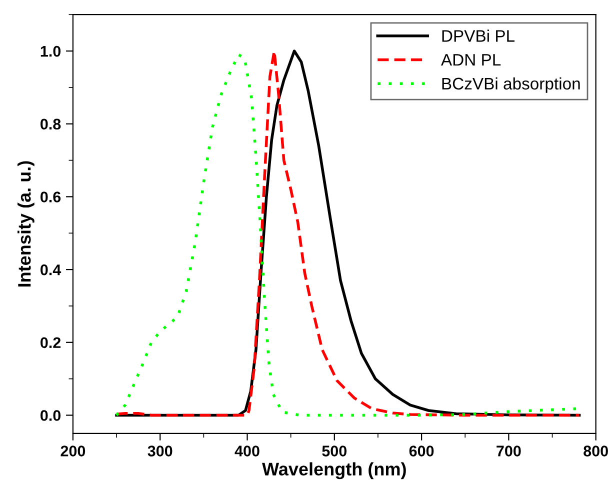  I want to click on x-tick-label: 800, so click(596, 451).